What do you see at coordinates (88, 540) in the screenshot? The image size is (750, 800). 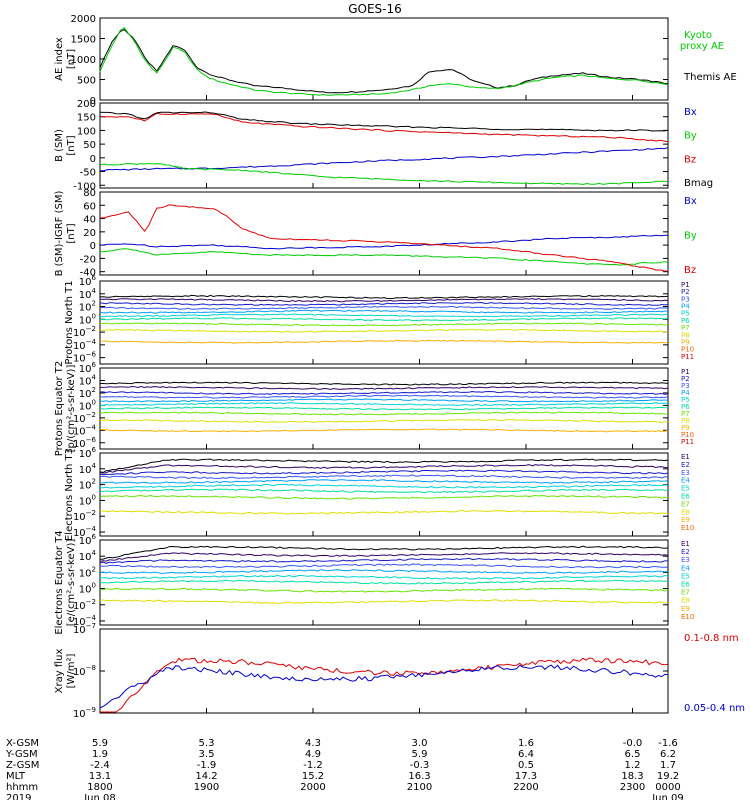 I see `y-tick-label: 106` at bounding box center [88, 540].